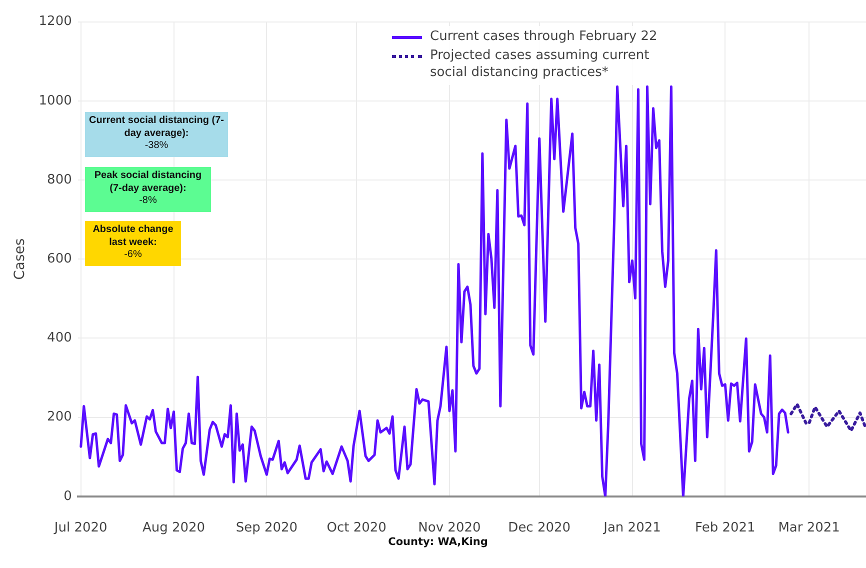 The width and height of the screenshot is (866, 568). Describe the element at coordinates (59, 180) in the screenshot. I see `y-tick-label: 800` at that location.